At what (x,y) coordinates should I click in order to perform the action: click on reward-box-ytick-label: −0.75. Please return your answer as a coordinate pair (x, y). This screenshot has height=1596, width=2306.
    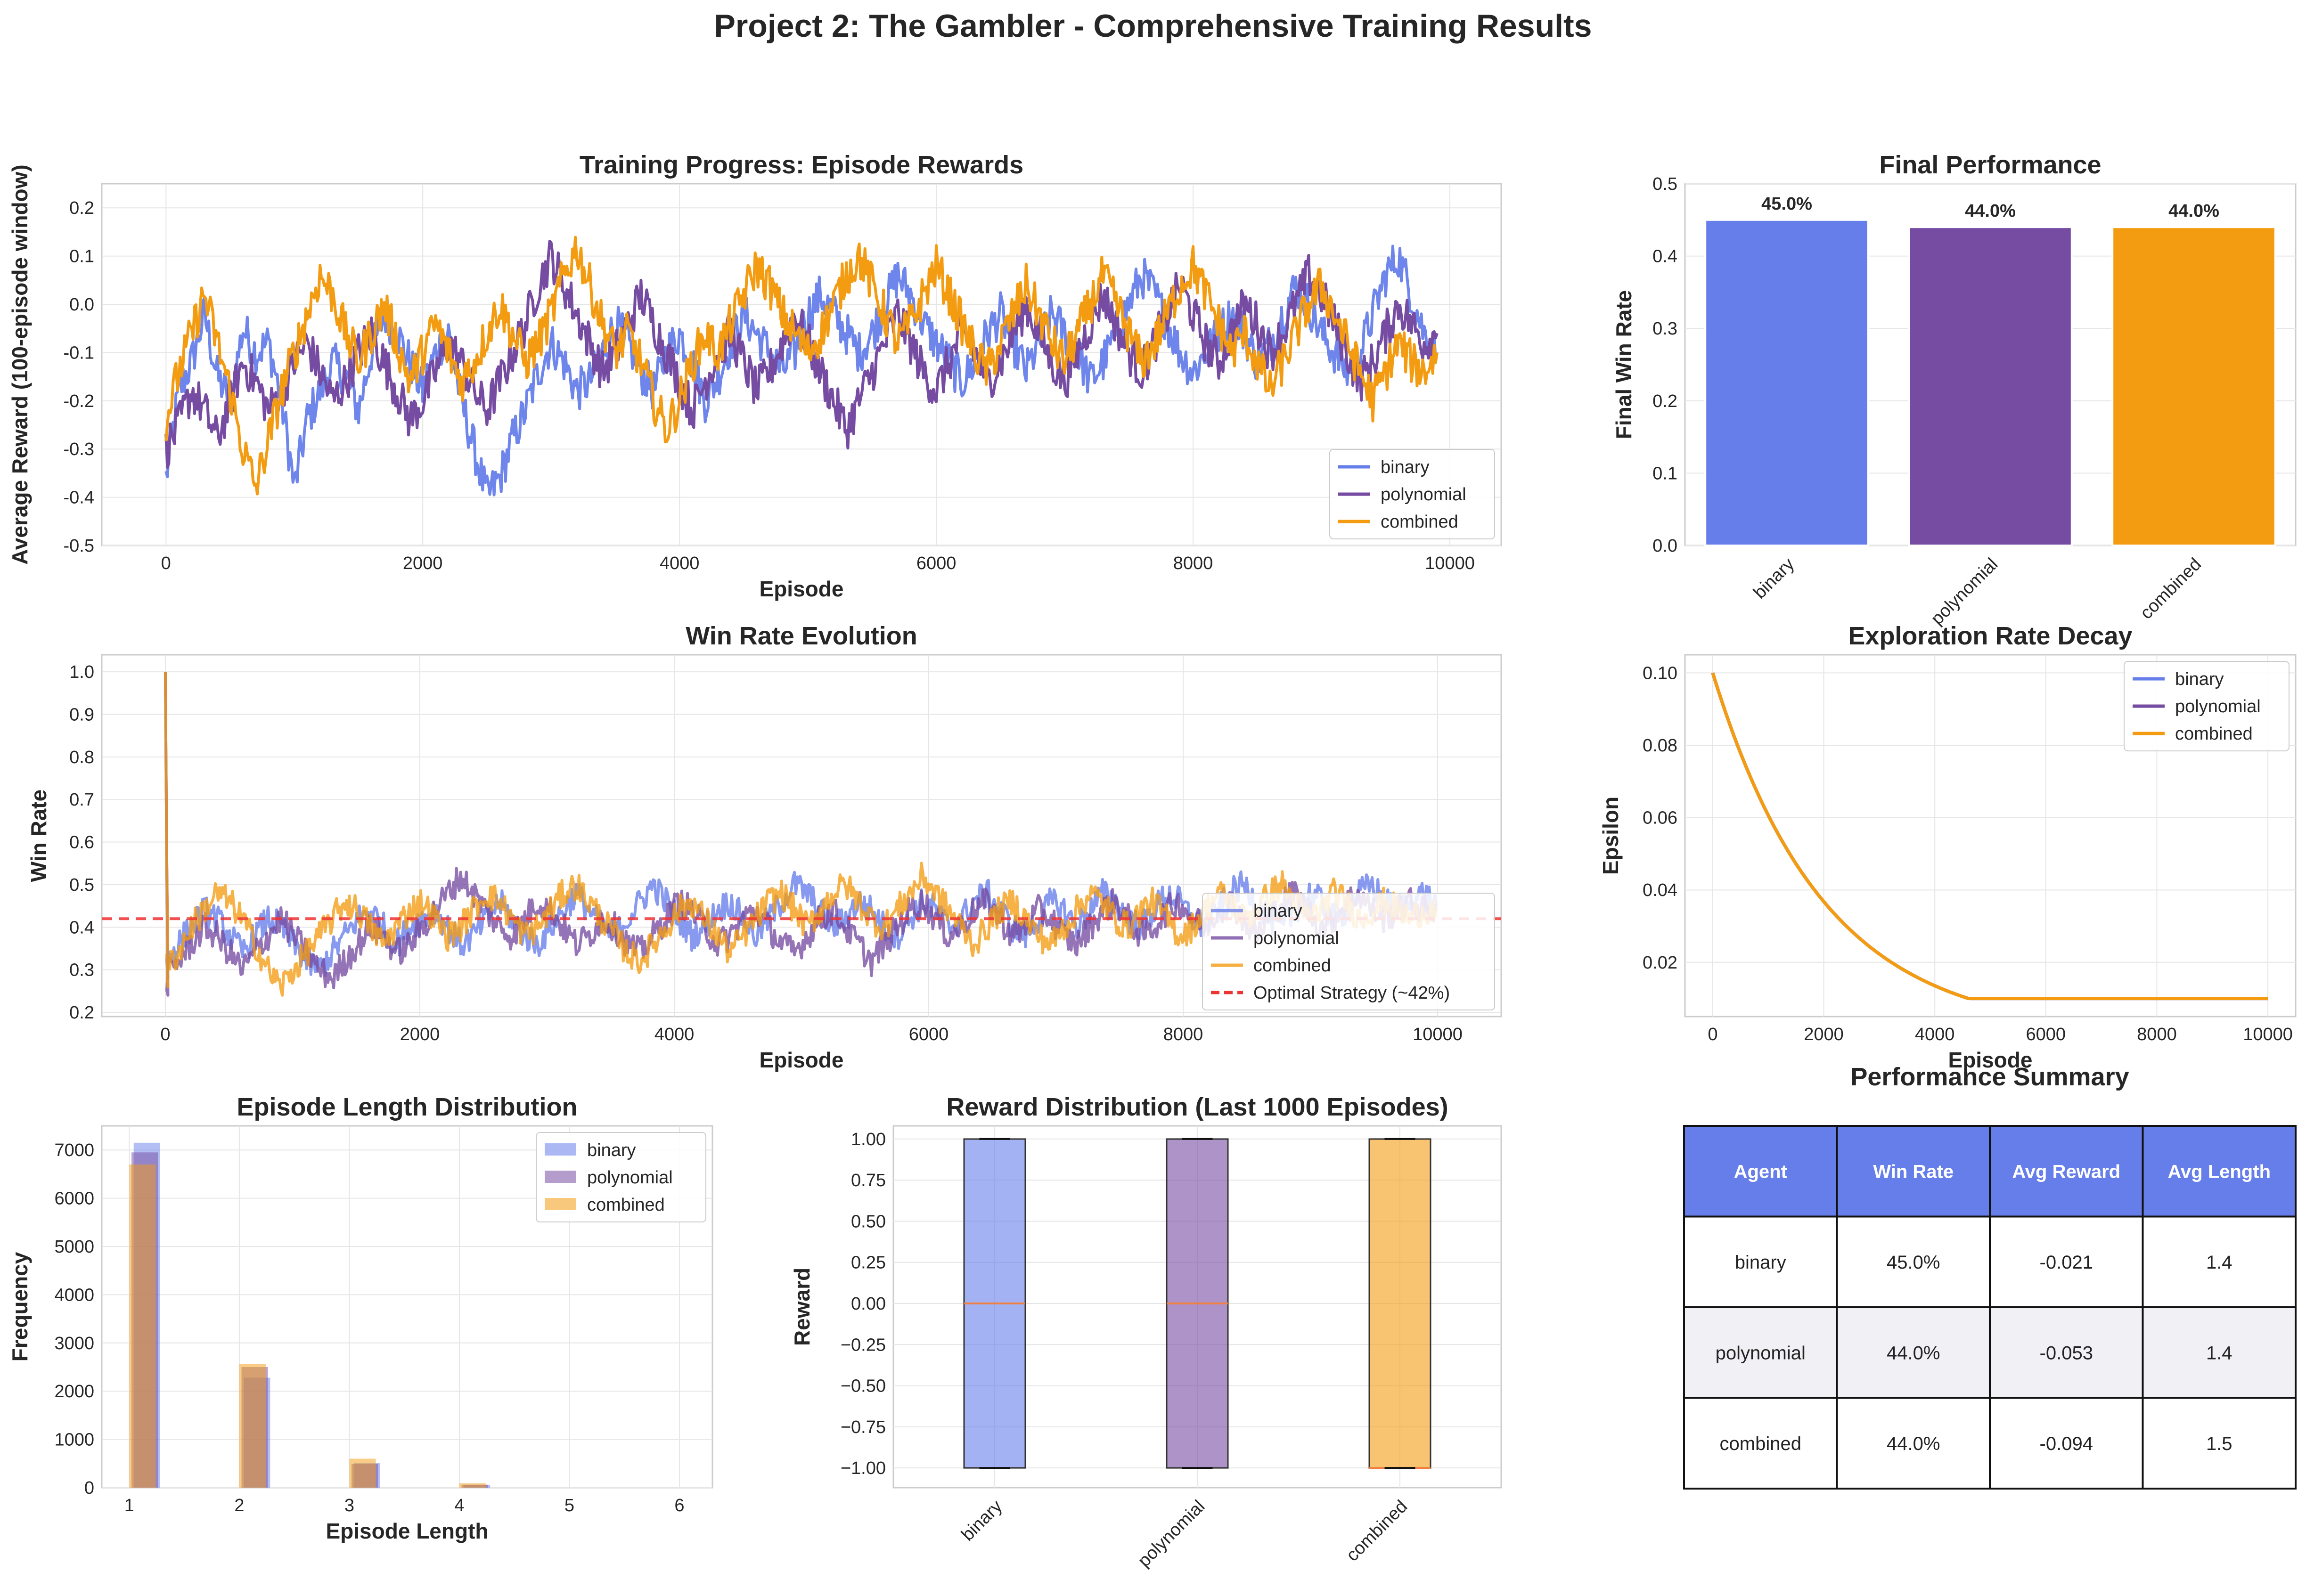
    Looking at the image, I should click on (863, 1427).